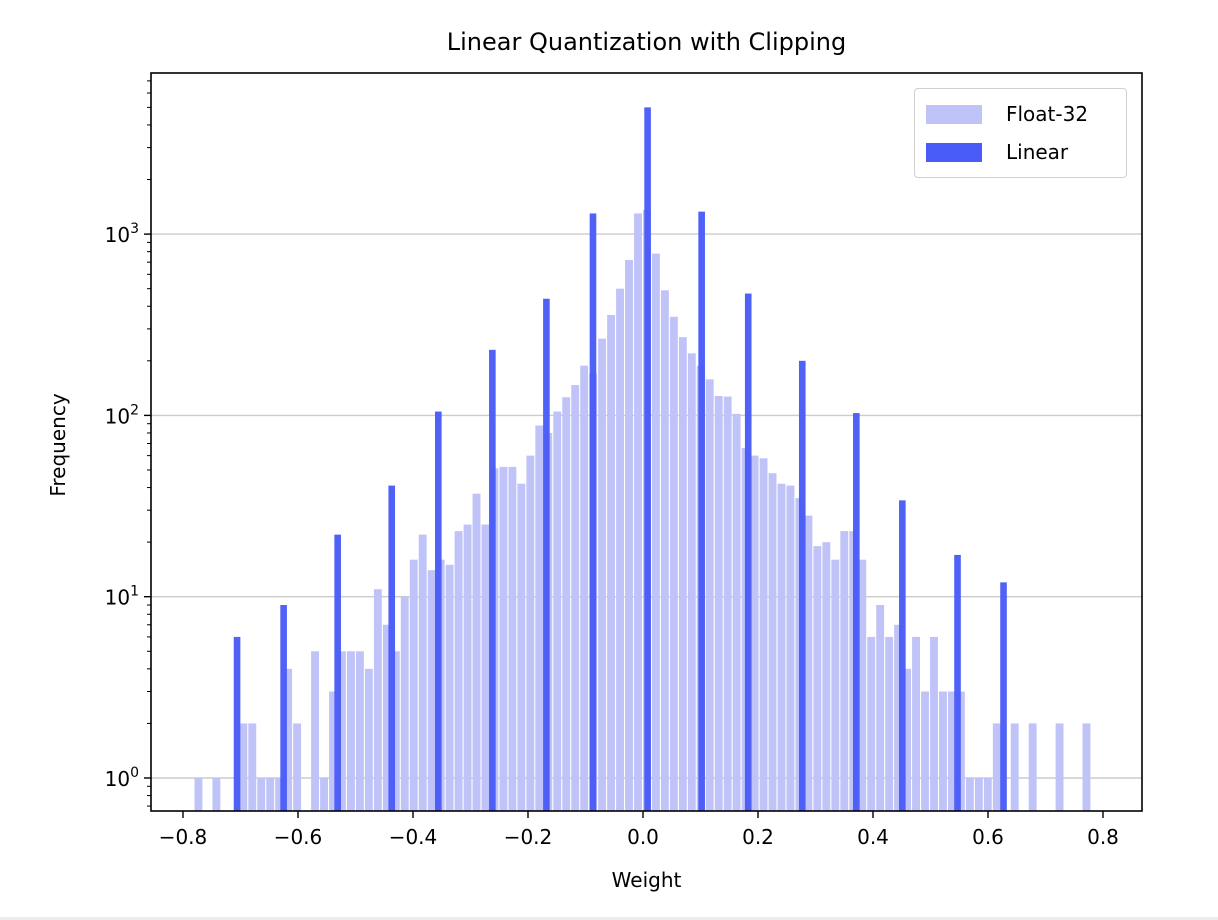 This screenshot has height=920, width=1218. What do you see at coordinates (1047, 114) in the screenshot?
I see `legend-label-float32: Float-32` at bounding box center [1047, 114].